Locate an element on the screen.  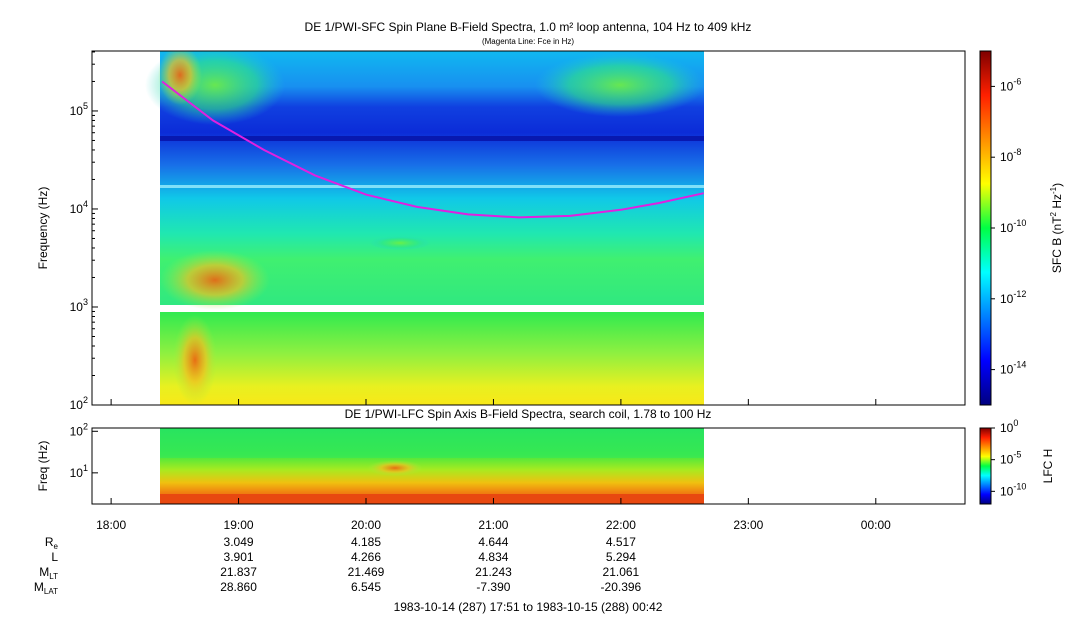
ephemeris-value-1-1: 4.266 is located at coordinates (366, 557).